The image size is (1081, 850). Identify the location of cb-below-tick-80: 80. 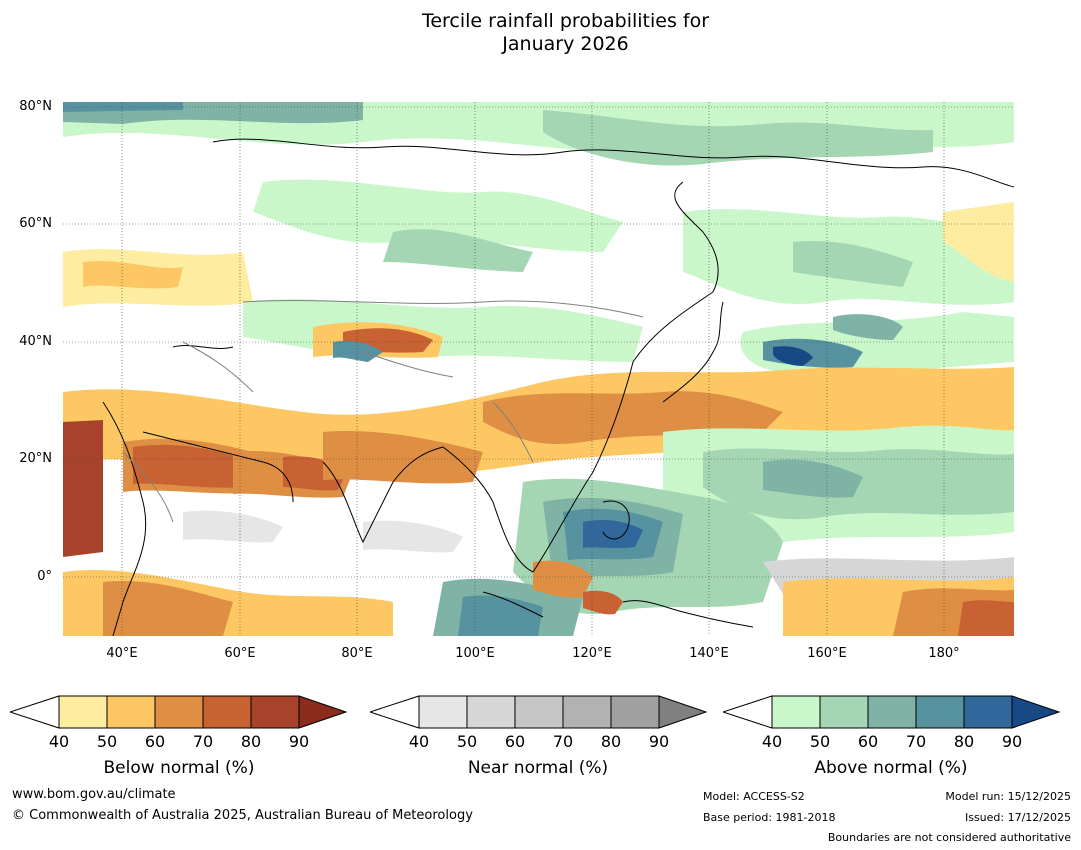
(251, 741).